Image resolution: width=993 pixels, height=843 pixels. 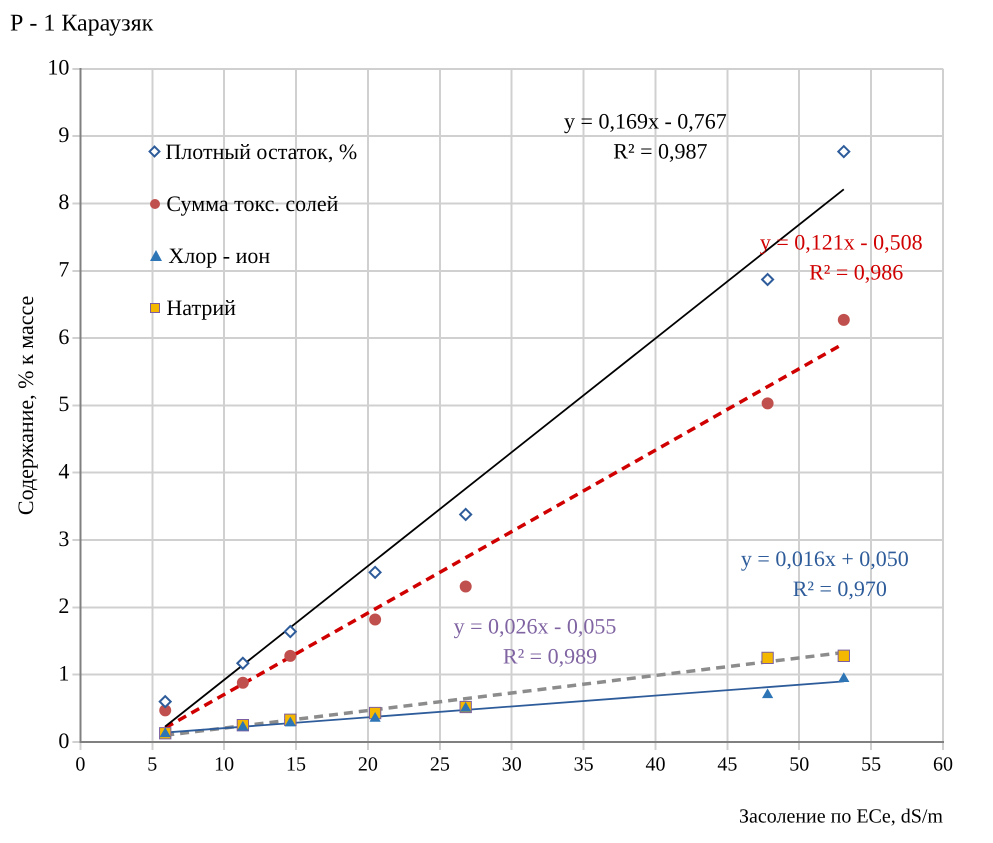 I want to click on x-tick-label: 5, so click(x=152, y=764).